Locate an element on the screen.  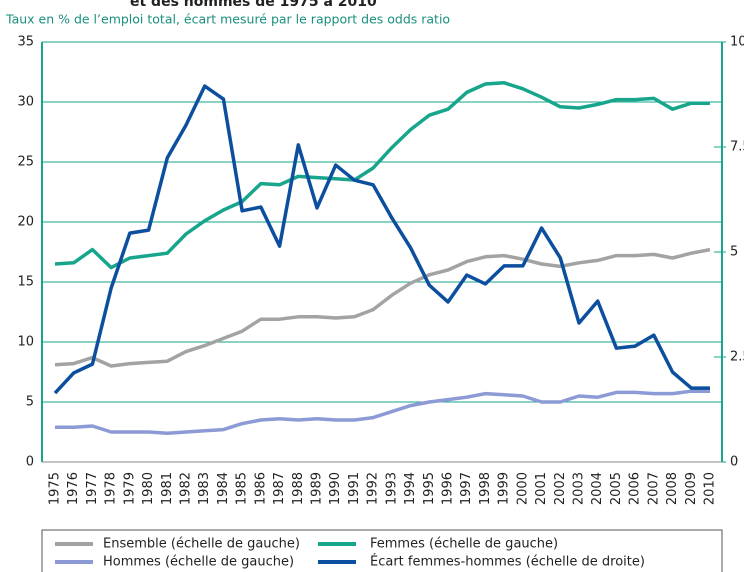
x-tick-label: 1999 is located at coordinates (504, 488).